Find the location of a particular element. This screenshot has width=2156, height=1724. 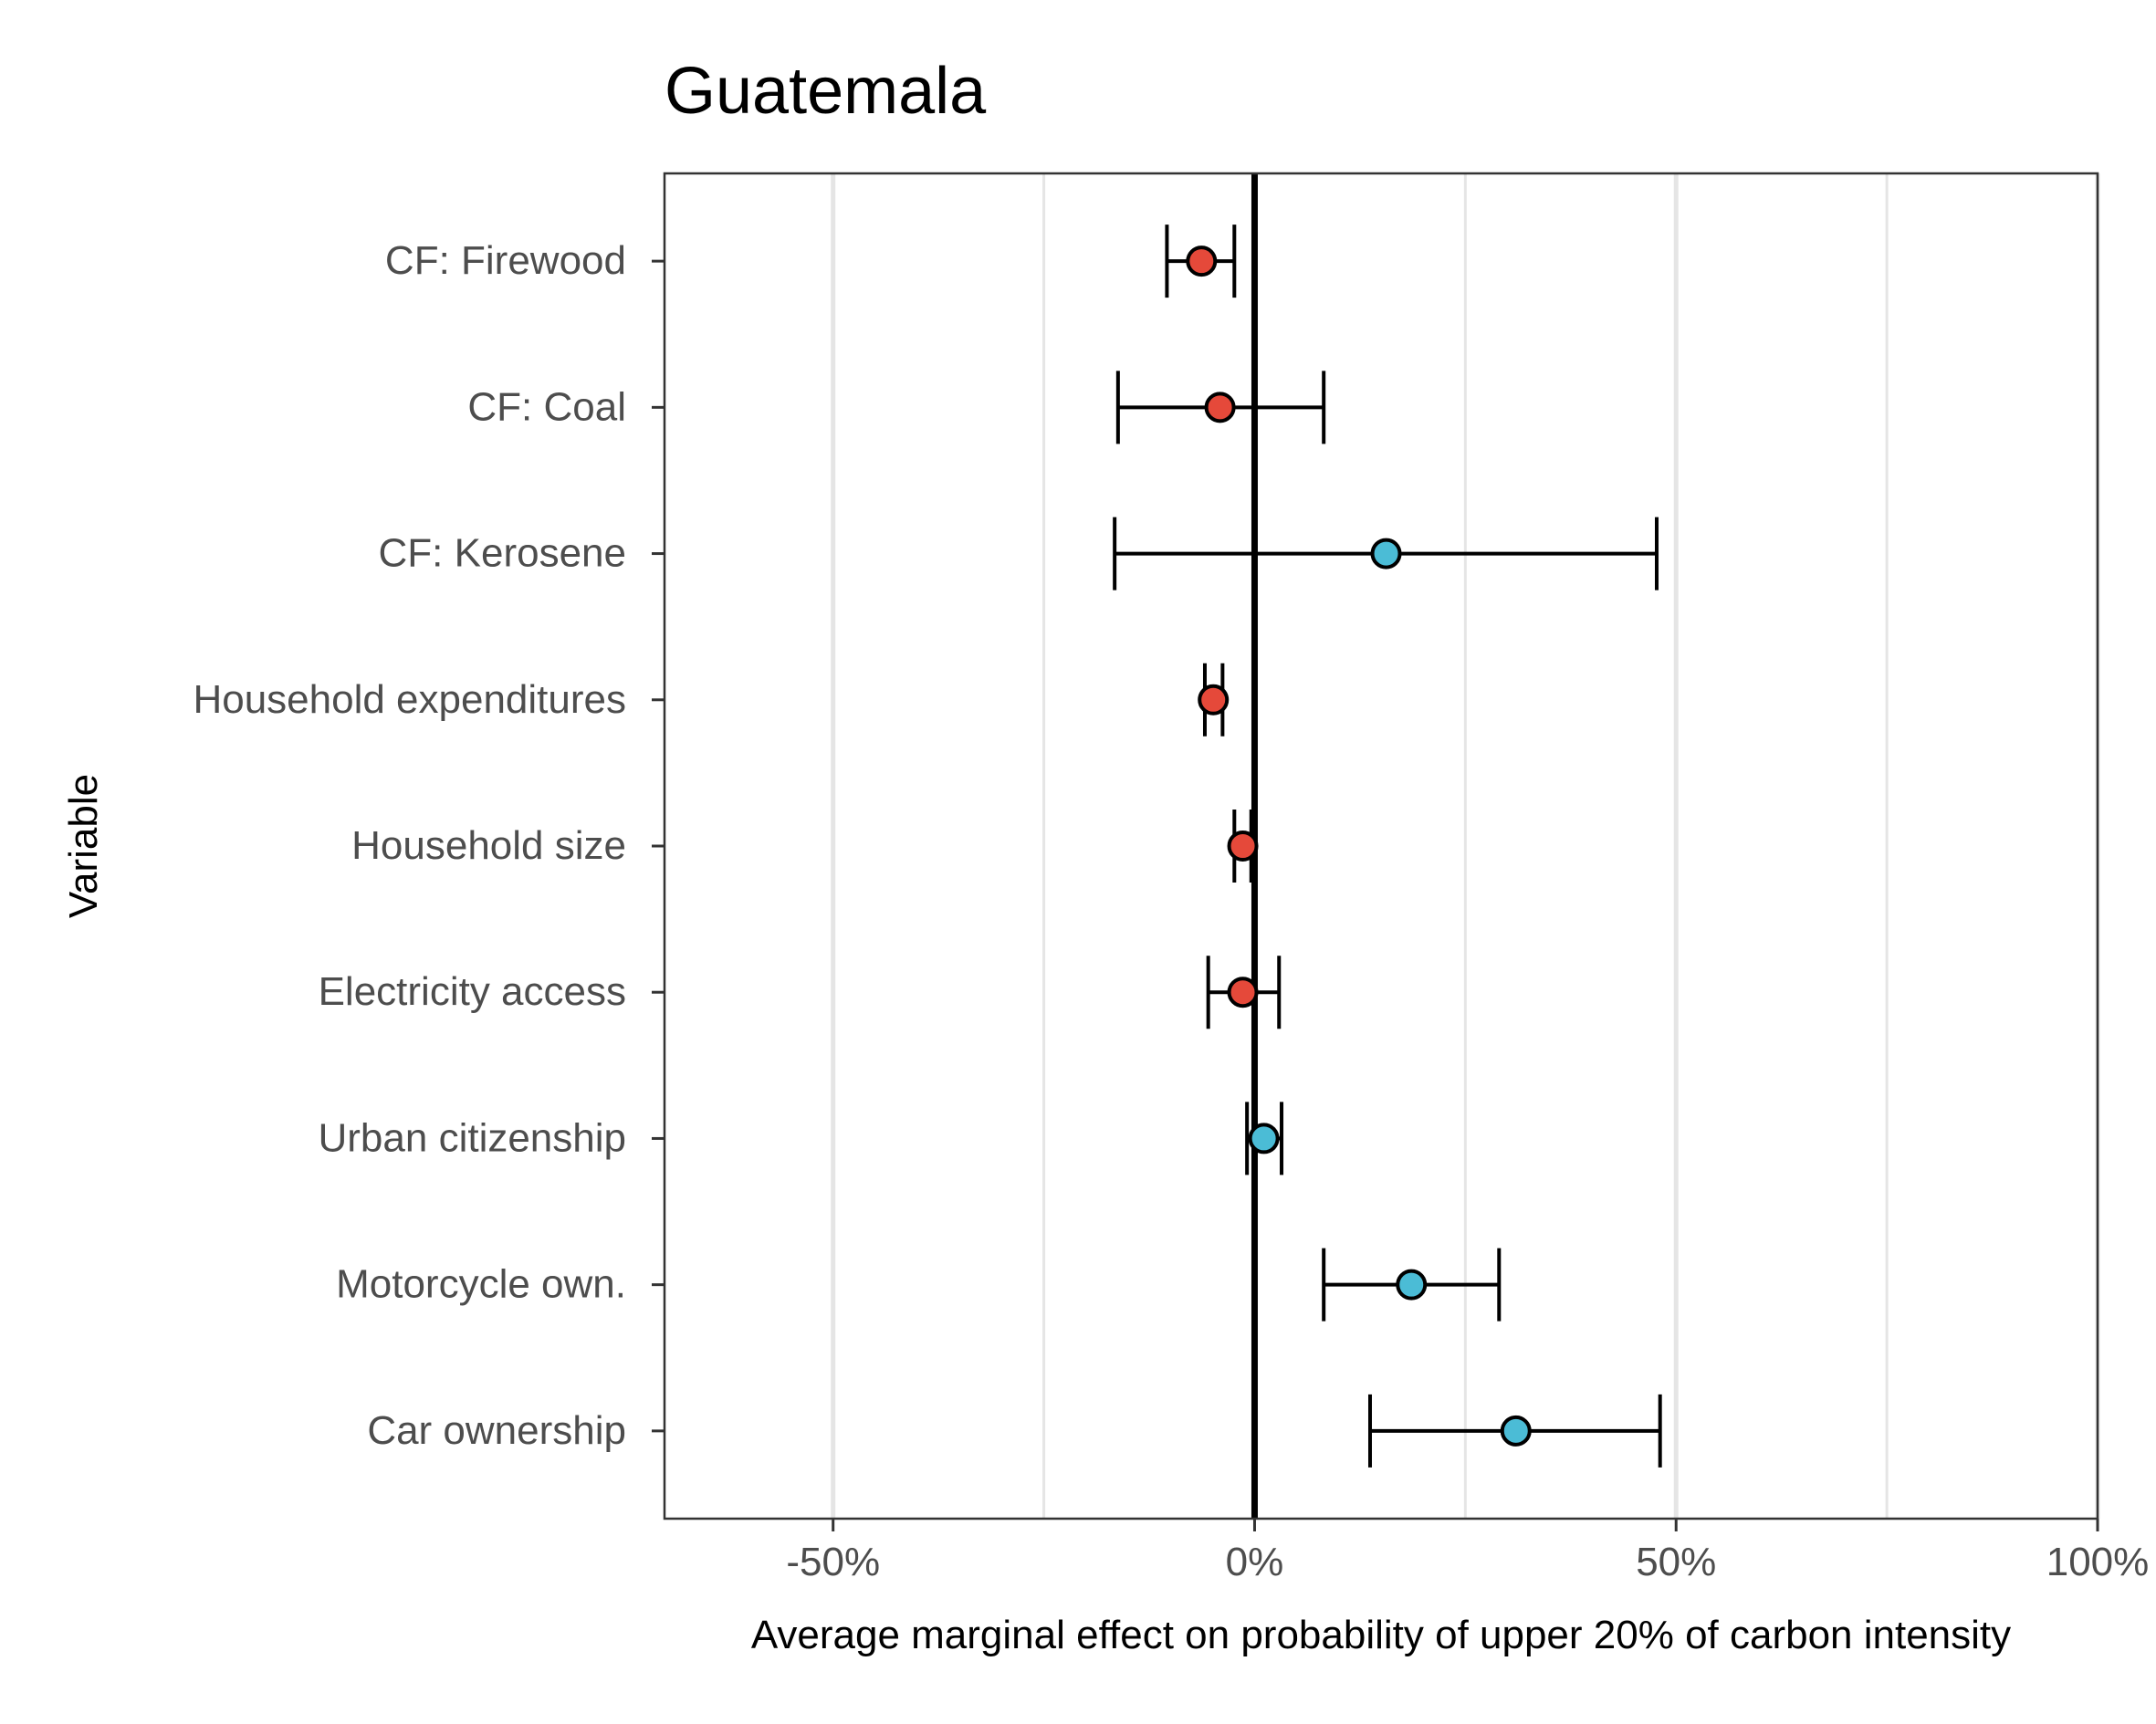

x-tick-label: -50% is located at coordinates (833, 1562).